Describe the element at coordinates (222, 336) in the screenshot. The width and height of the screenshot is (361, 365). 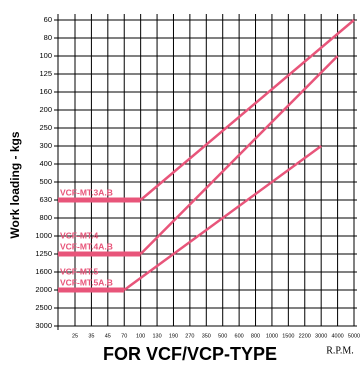
I see `x-tick-label: 500` at that location.